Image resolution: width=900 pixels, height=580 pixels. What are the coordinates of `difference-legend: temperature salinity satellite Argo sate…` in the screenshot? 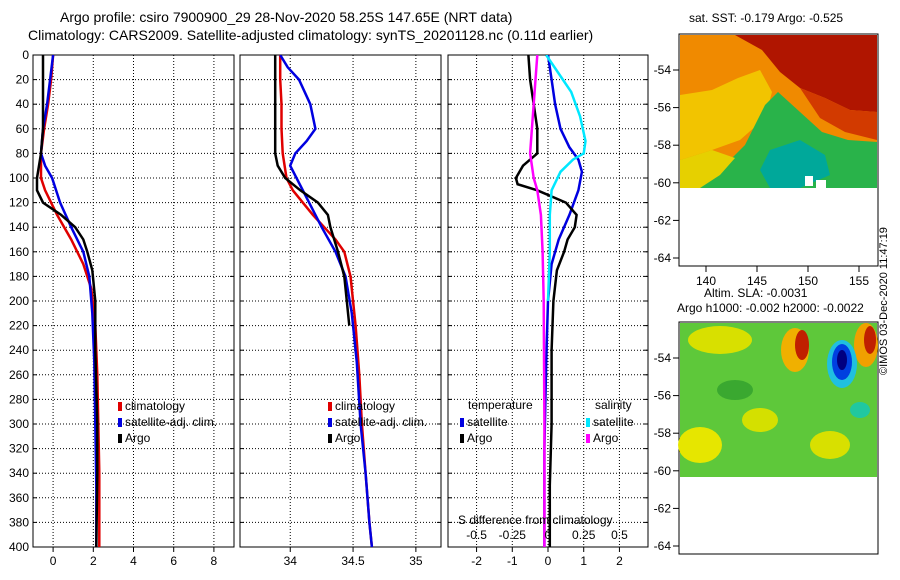 It's located at (547, 421).